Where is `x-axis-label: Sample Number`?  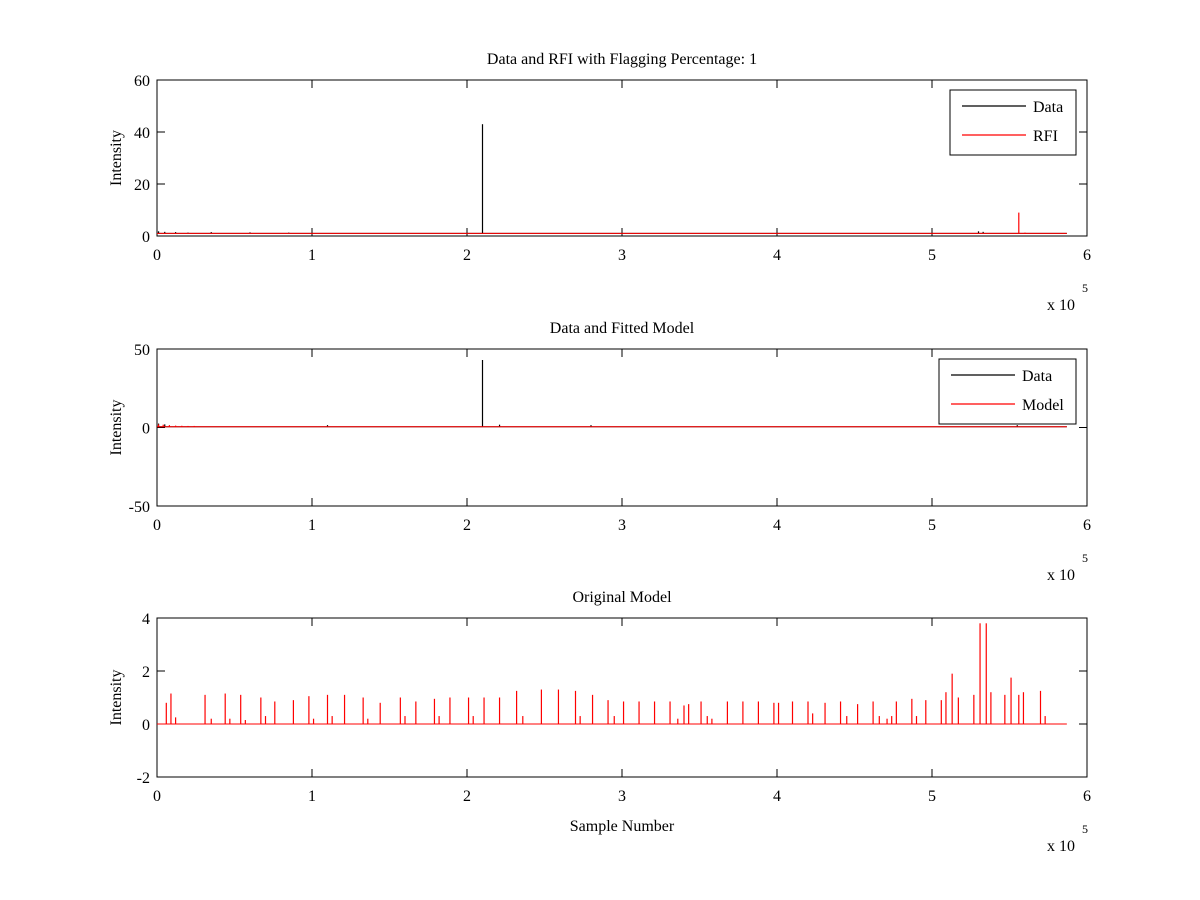
x-axis-label: Sample Number is located at coordinates (622, 826).